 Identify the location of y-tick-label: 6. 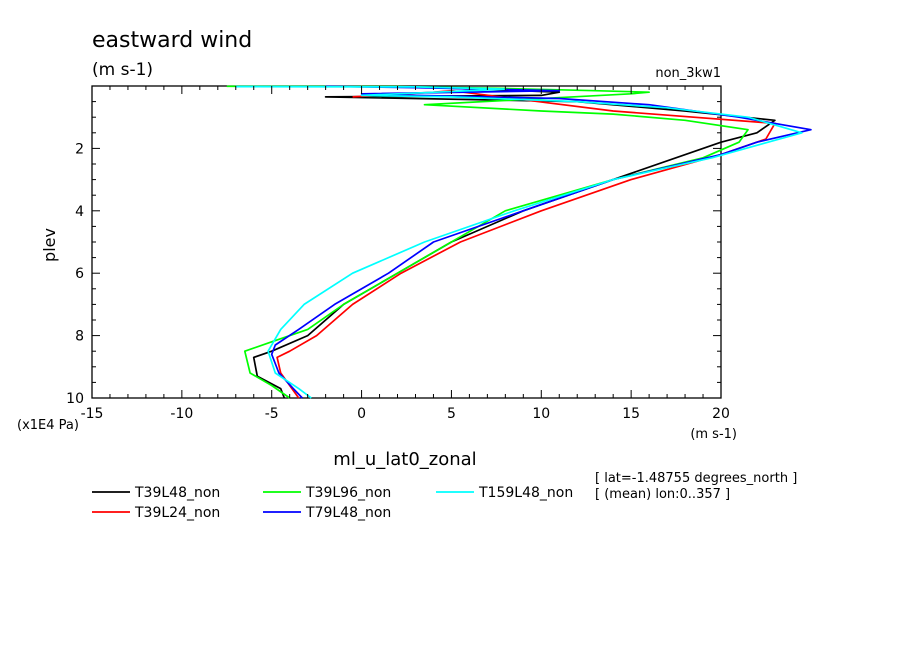
(79, 274).